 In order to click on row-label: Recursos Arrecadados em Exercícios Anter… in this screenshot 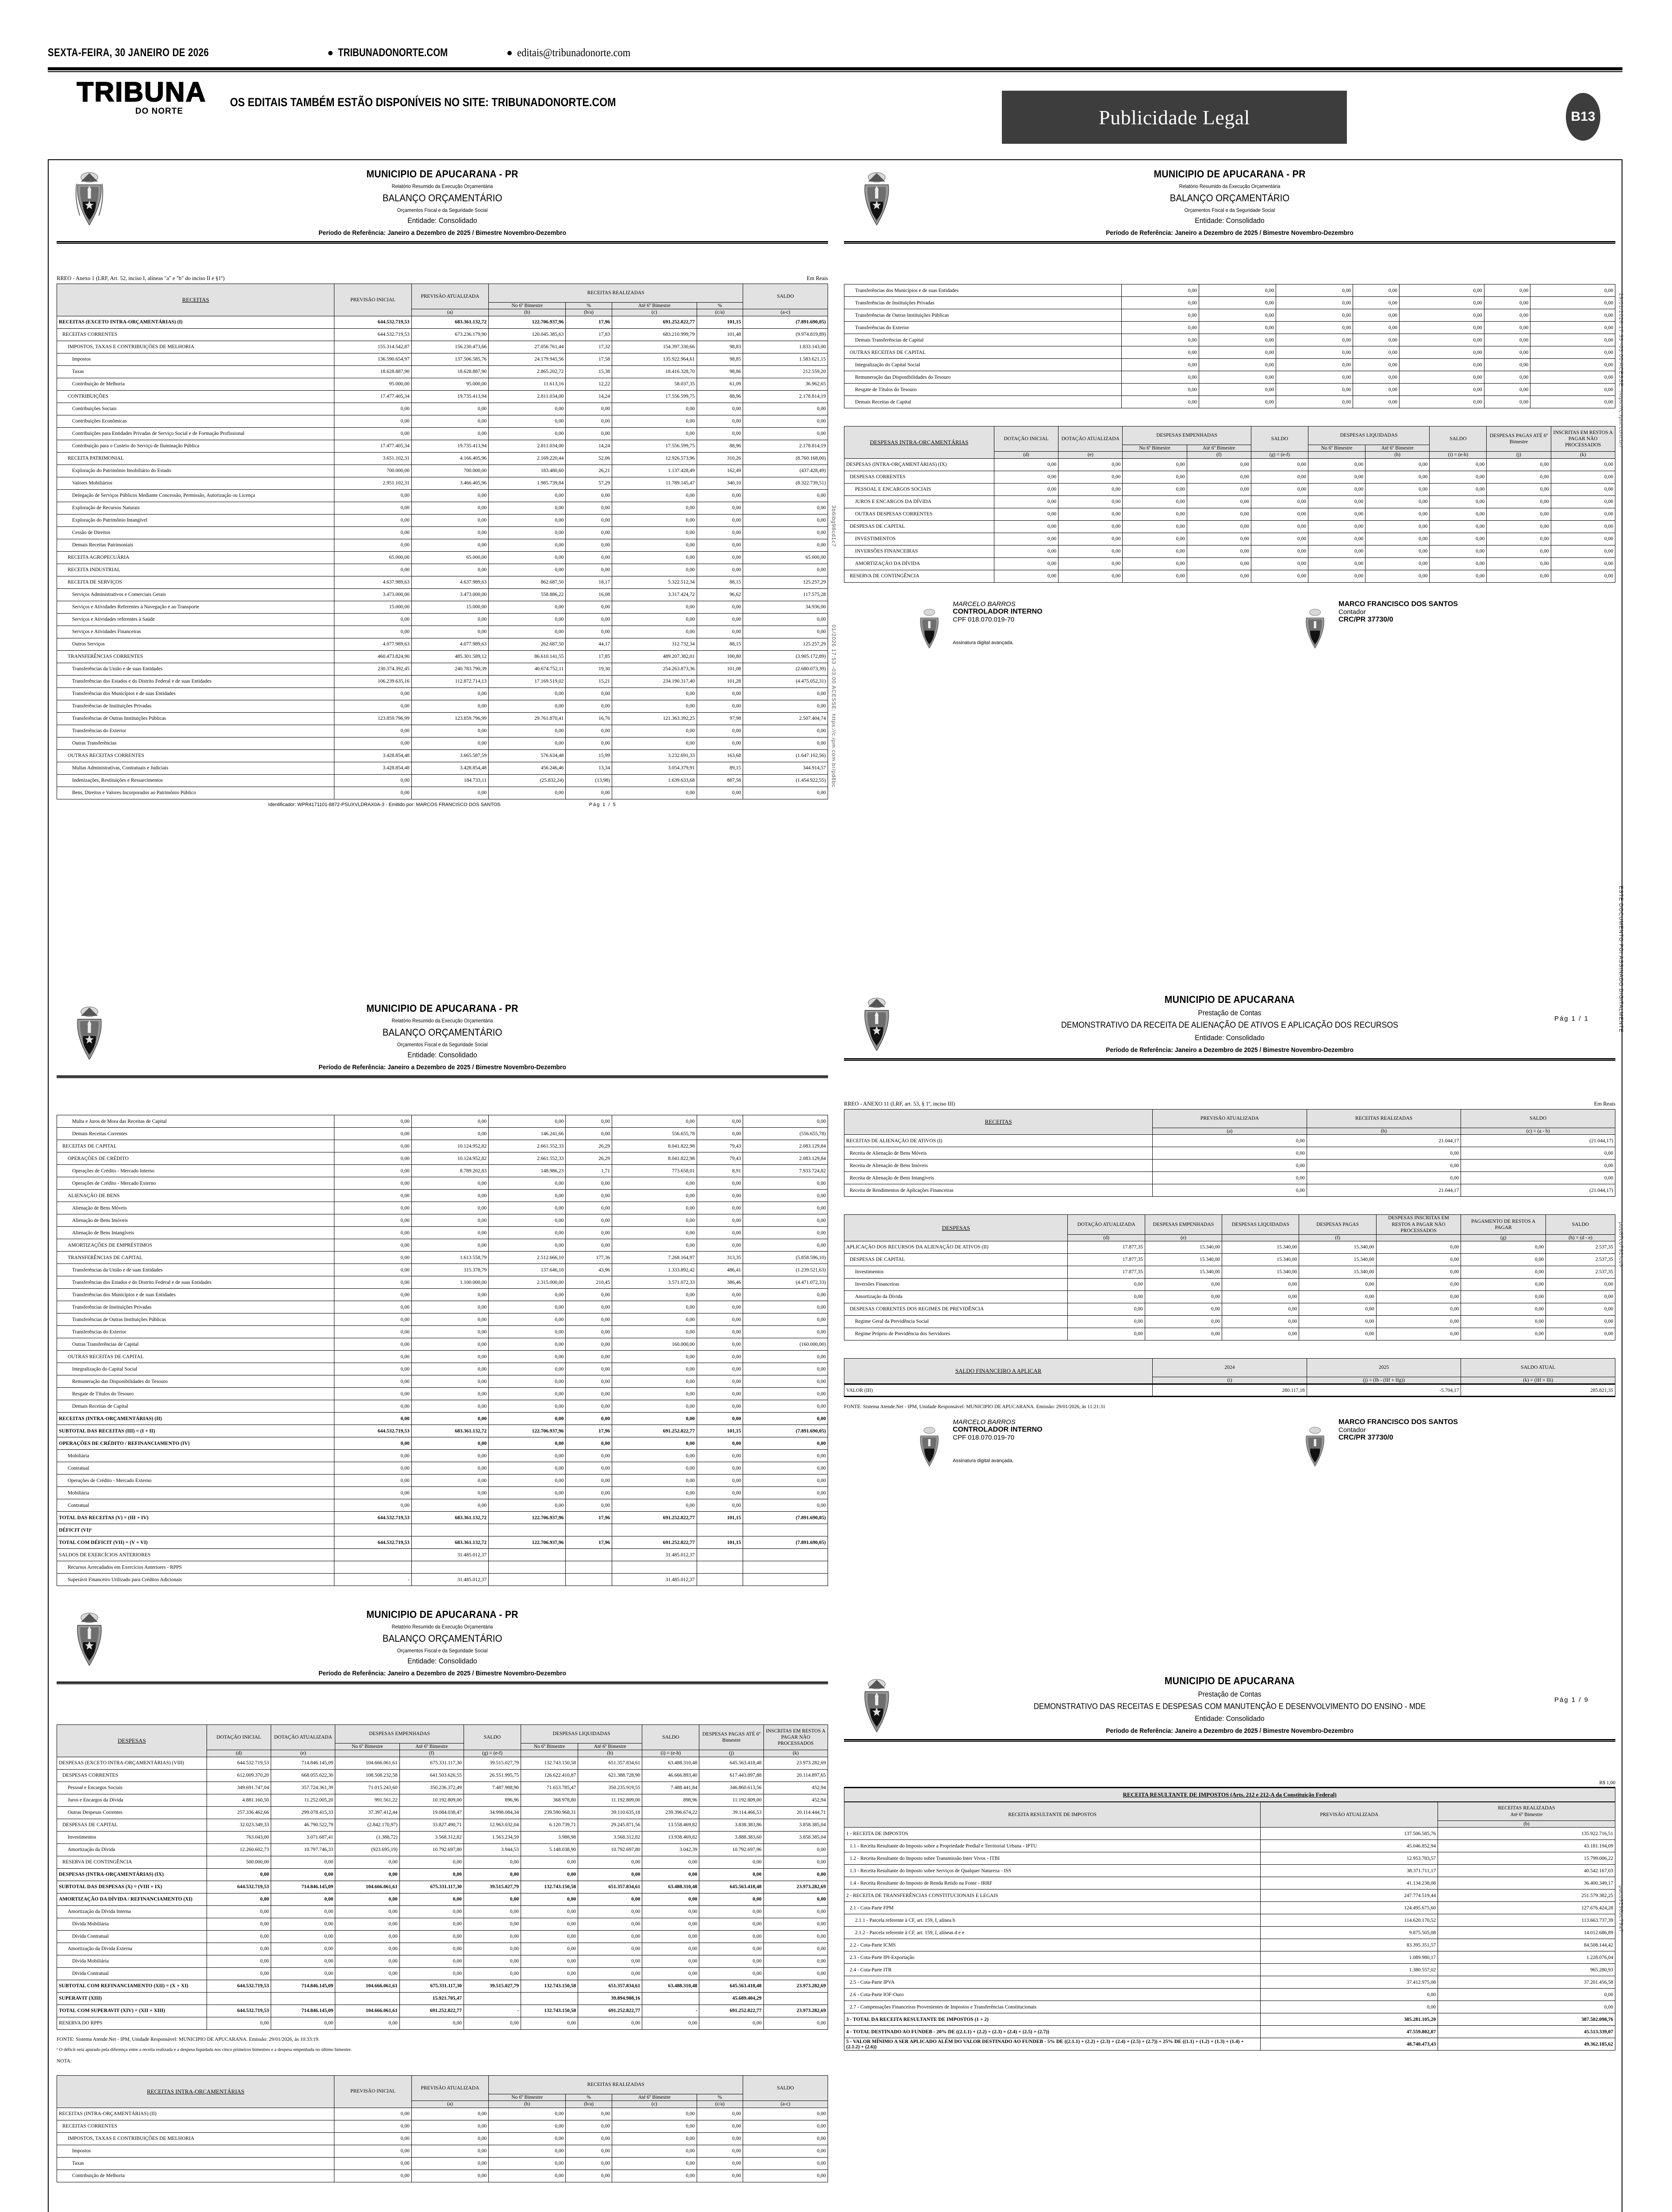, I will do `click(195, 1568)`.